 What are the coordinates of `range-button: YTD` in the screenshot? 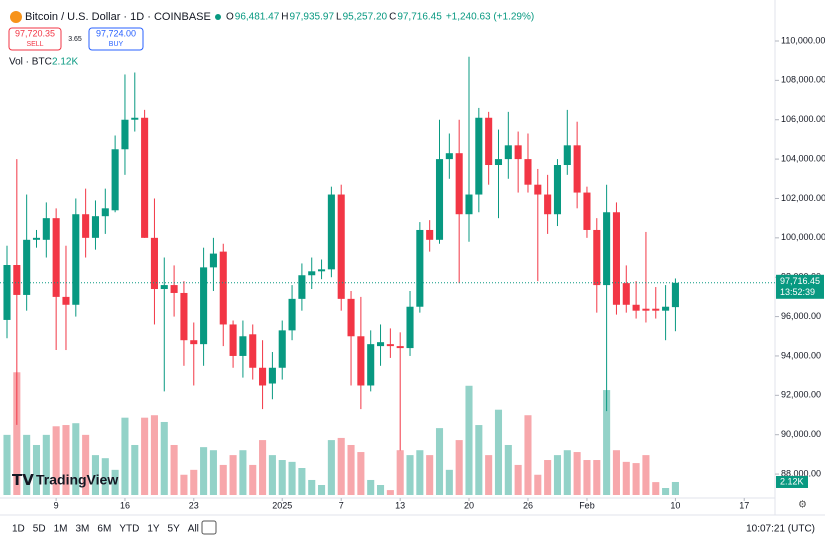 It's located at (129, 529).